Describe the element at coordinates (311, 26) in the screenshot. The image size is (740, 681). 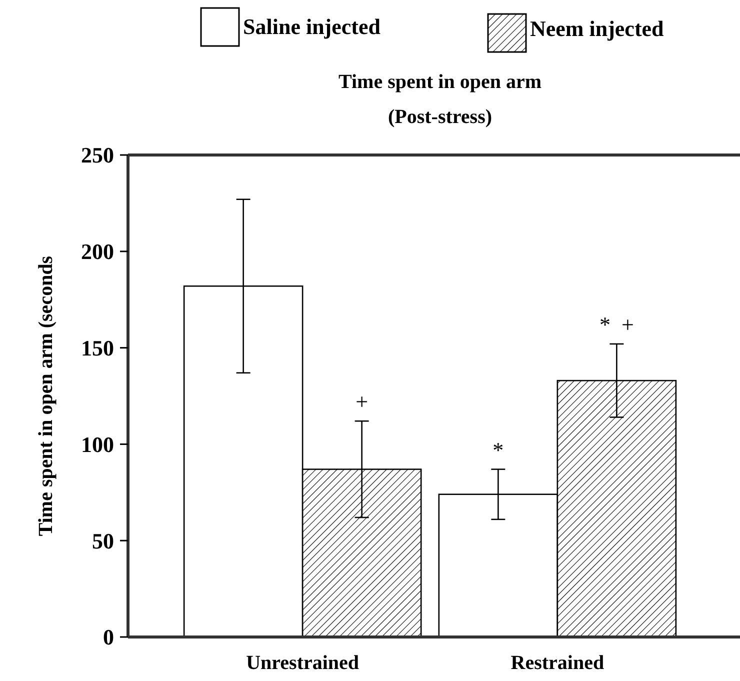
I see `legend-label: Saline injected` at that location.